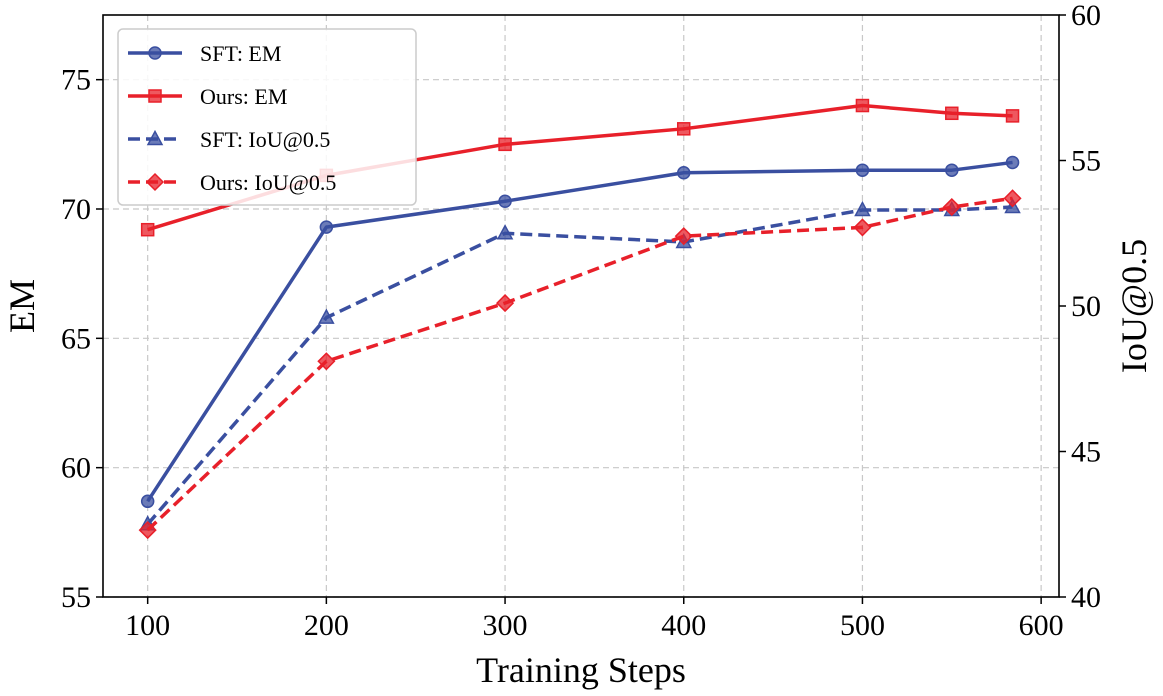 Image resolution: width=1163 pixels, height=696 pixels. I want to click on x-tick-label: 100, so click(147, 625).